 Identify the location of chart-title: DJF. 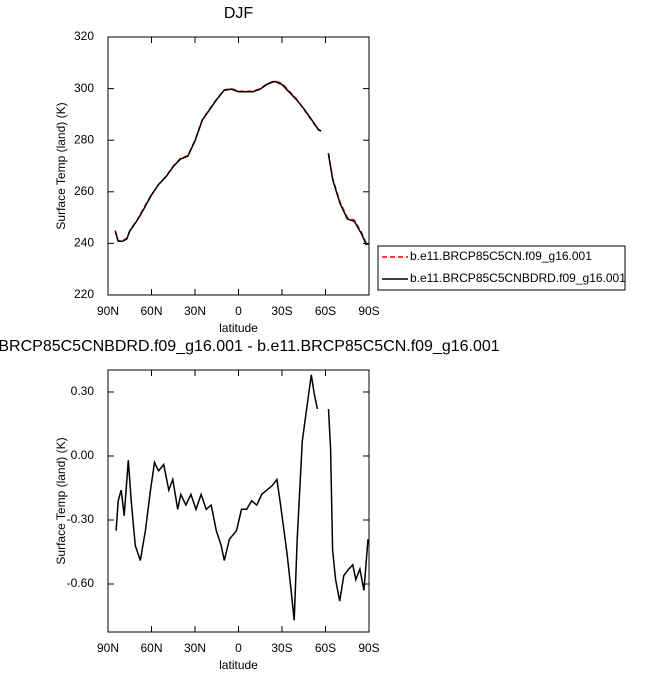
(239, 13).